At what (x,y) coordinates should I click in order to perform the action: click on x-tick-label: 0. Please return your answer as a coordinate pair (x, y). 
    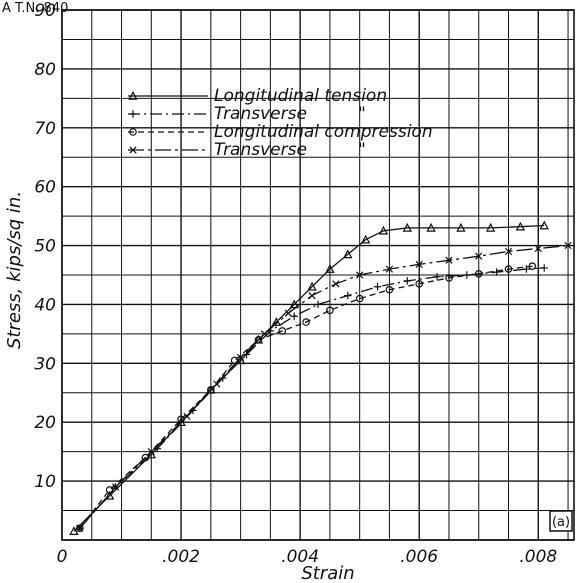
    Looking at the image, I should click on (62, 557).